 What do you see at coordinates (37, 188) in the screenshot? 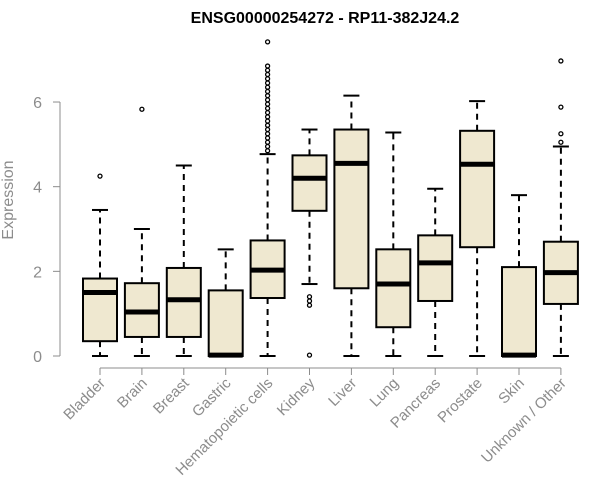
I see `y-tick-label: 4` at bounding box center [37, 188].